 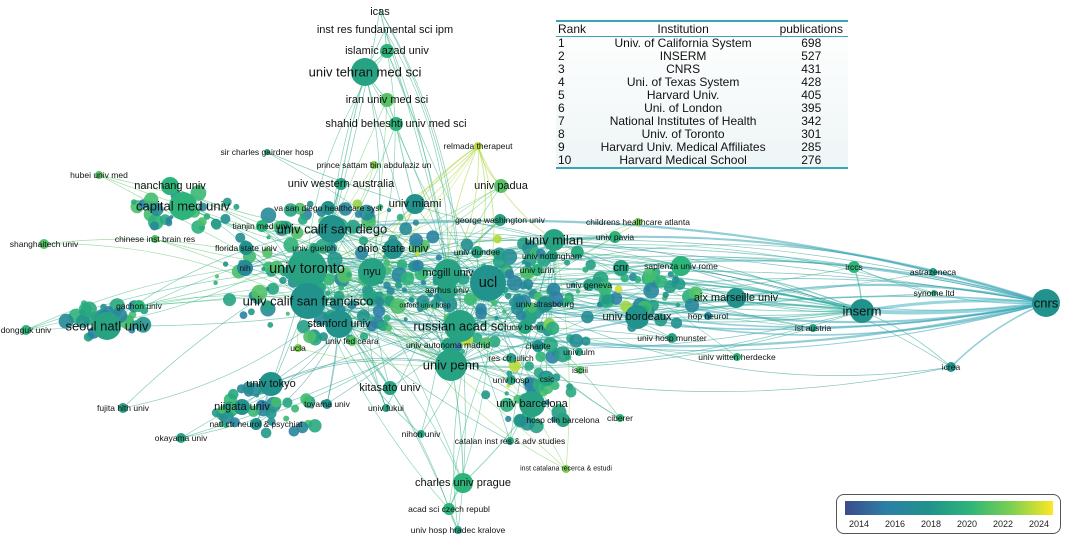 I want to click on node-gachon, so click(x=139, y=306).